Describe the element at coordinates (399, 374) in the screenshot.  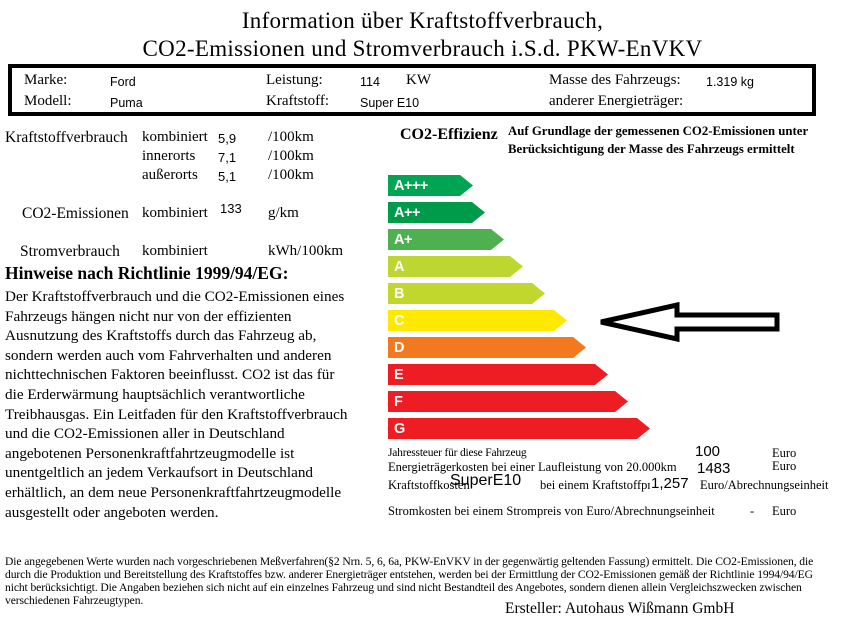
I see `efficiency-class-label: E` at that location.